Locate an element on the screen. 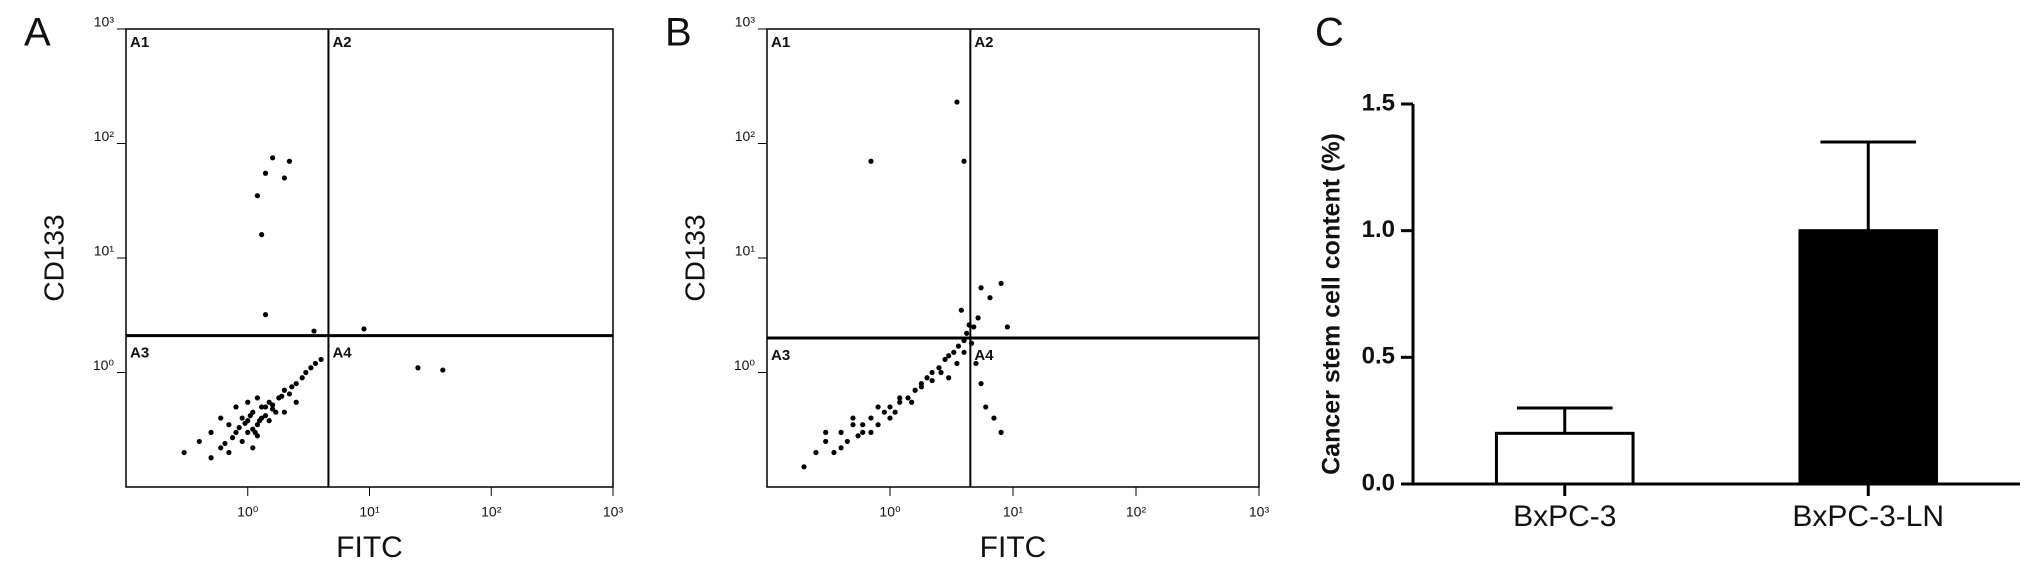 The width and height of the screenshot is (2031, 573). quadrant-label: A2 is located at coordinates (983, 42).